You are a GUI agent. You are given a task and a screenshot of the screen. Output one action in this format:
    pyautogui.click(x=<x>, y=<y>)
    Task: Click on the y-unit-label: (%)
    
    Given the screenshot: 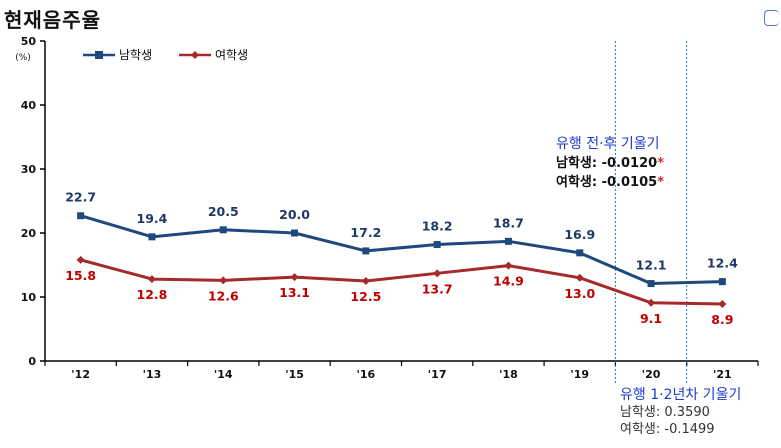 What is the action you would take?
    pyautogui.click(x=23, y=58)
    